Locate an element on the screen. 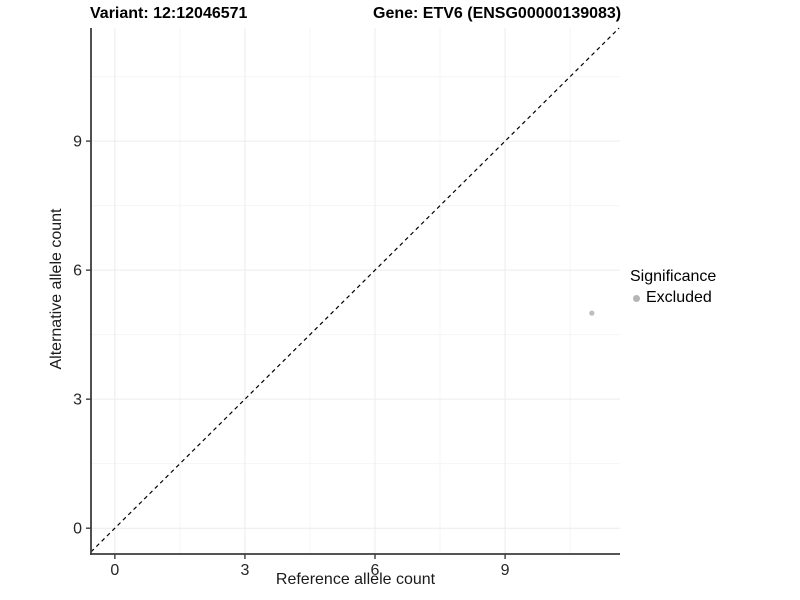 The image size is (800, 600). legend-items: Excluded is located at coordinates (673, 298).